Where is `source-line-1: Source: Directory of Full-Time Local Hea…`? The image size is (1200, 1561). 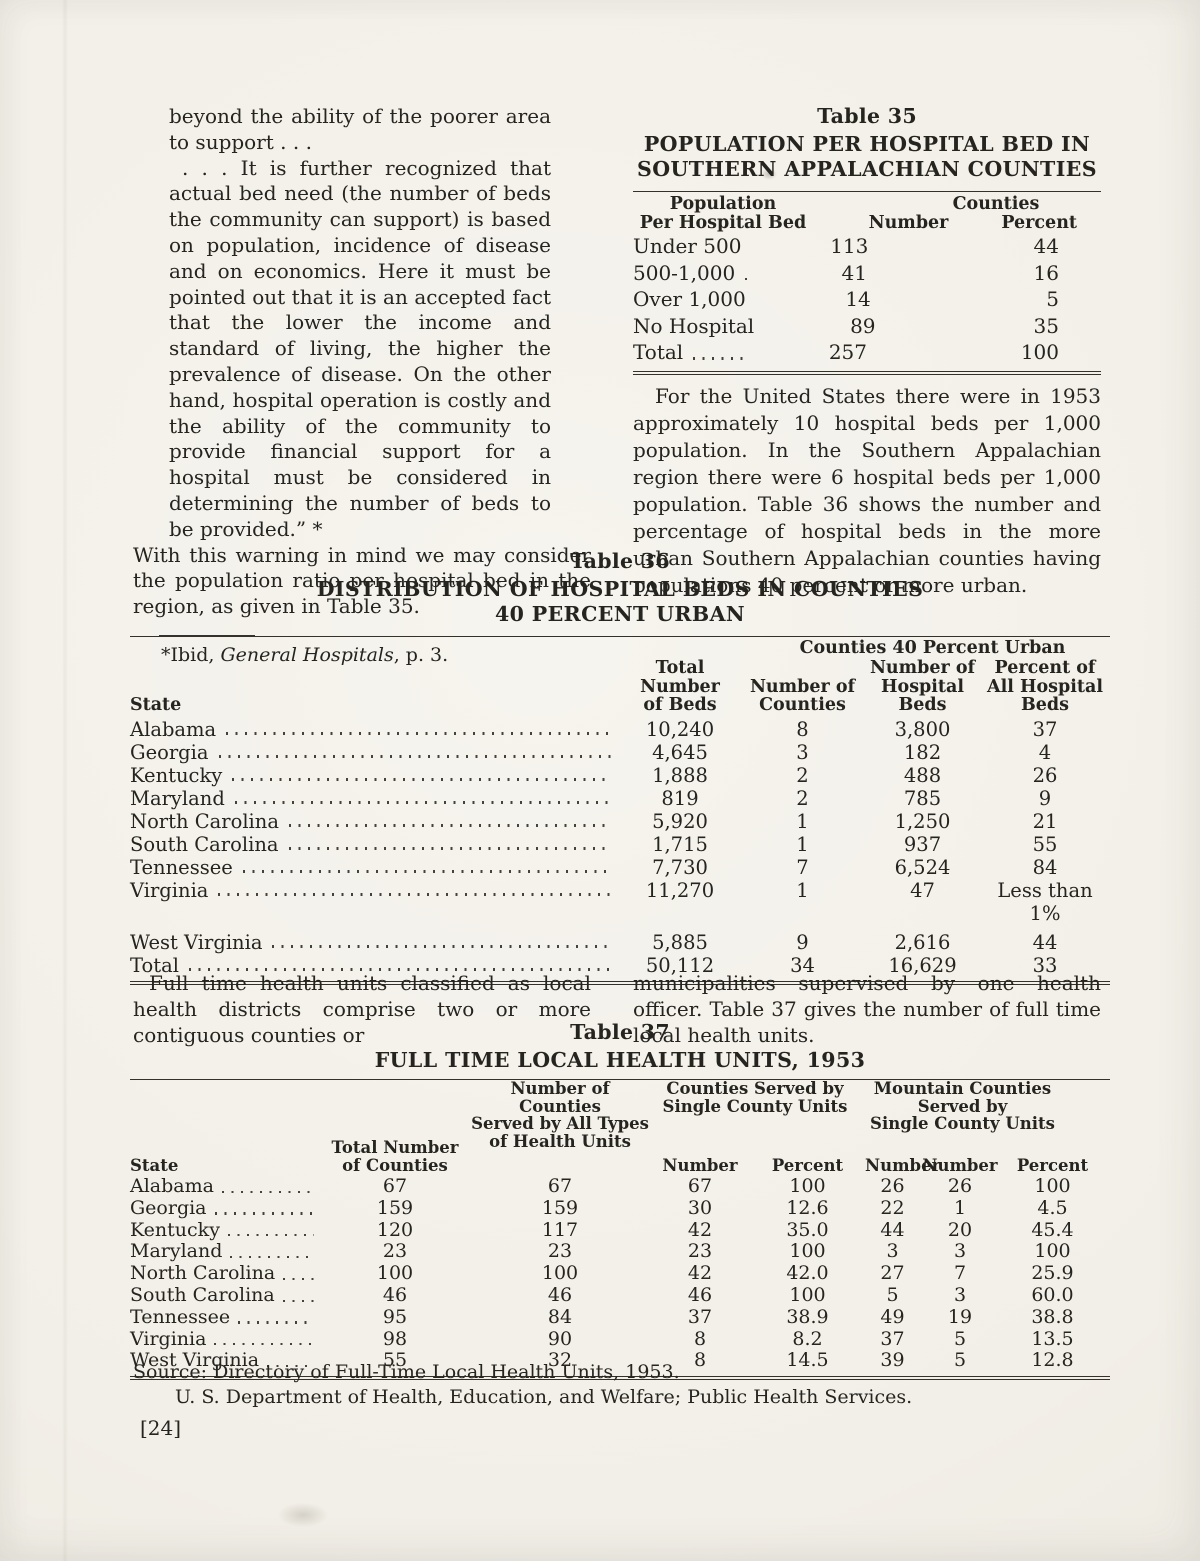 source-line-1: Source: Directory of Full-Time Local Hea… is located at coordinates (406, 1372).